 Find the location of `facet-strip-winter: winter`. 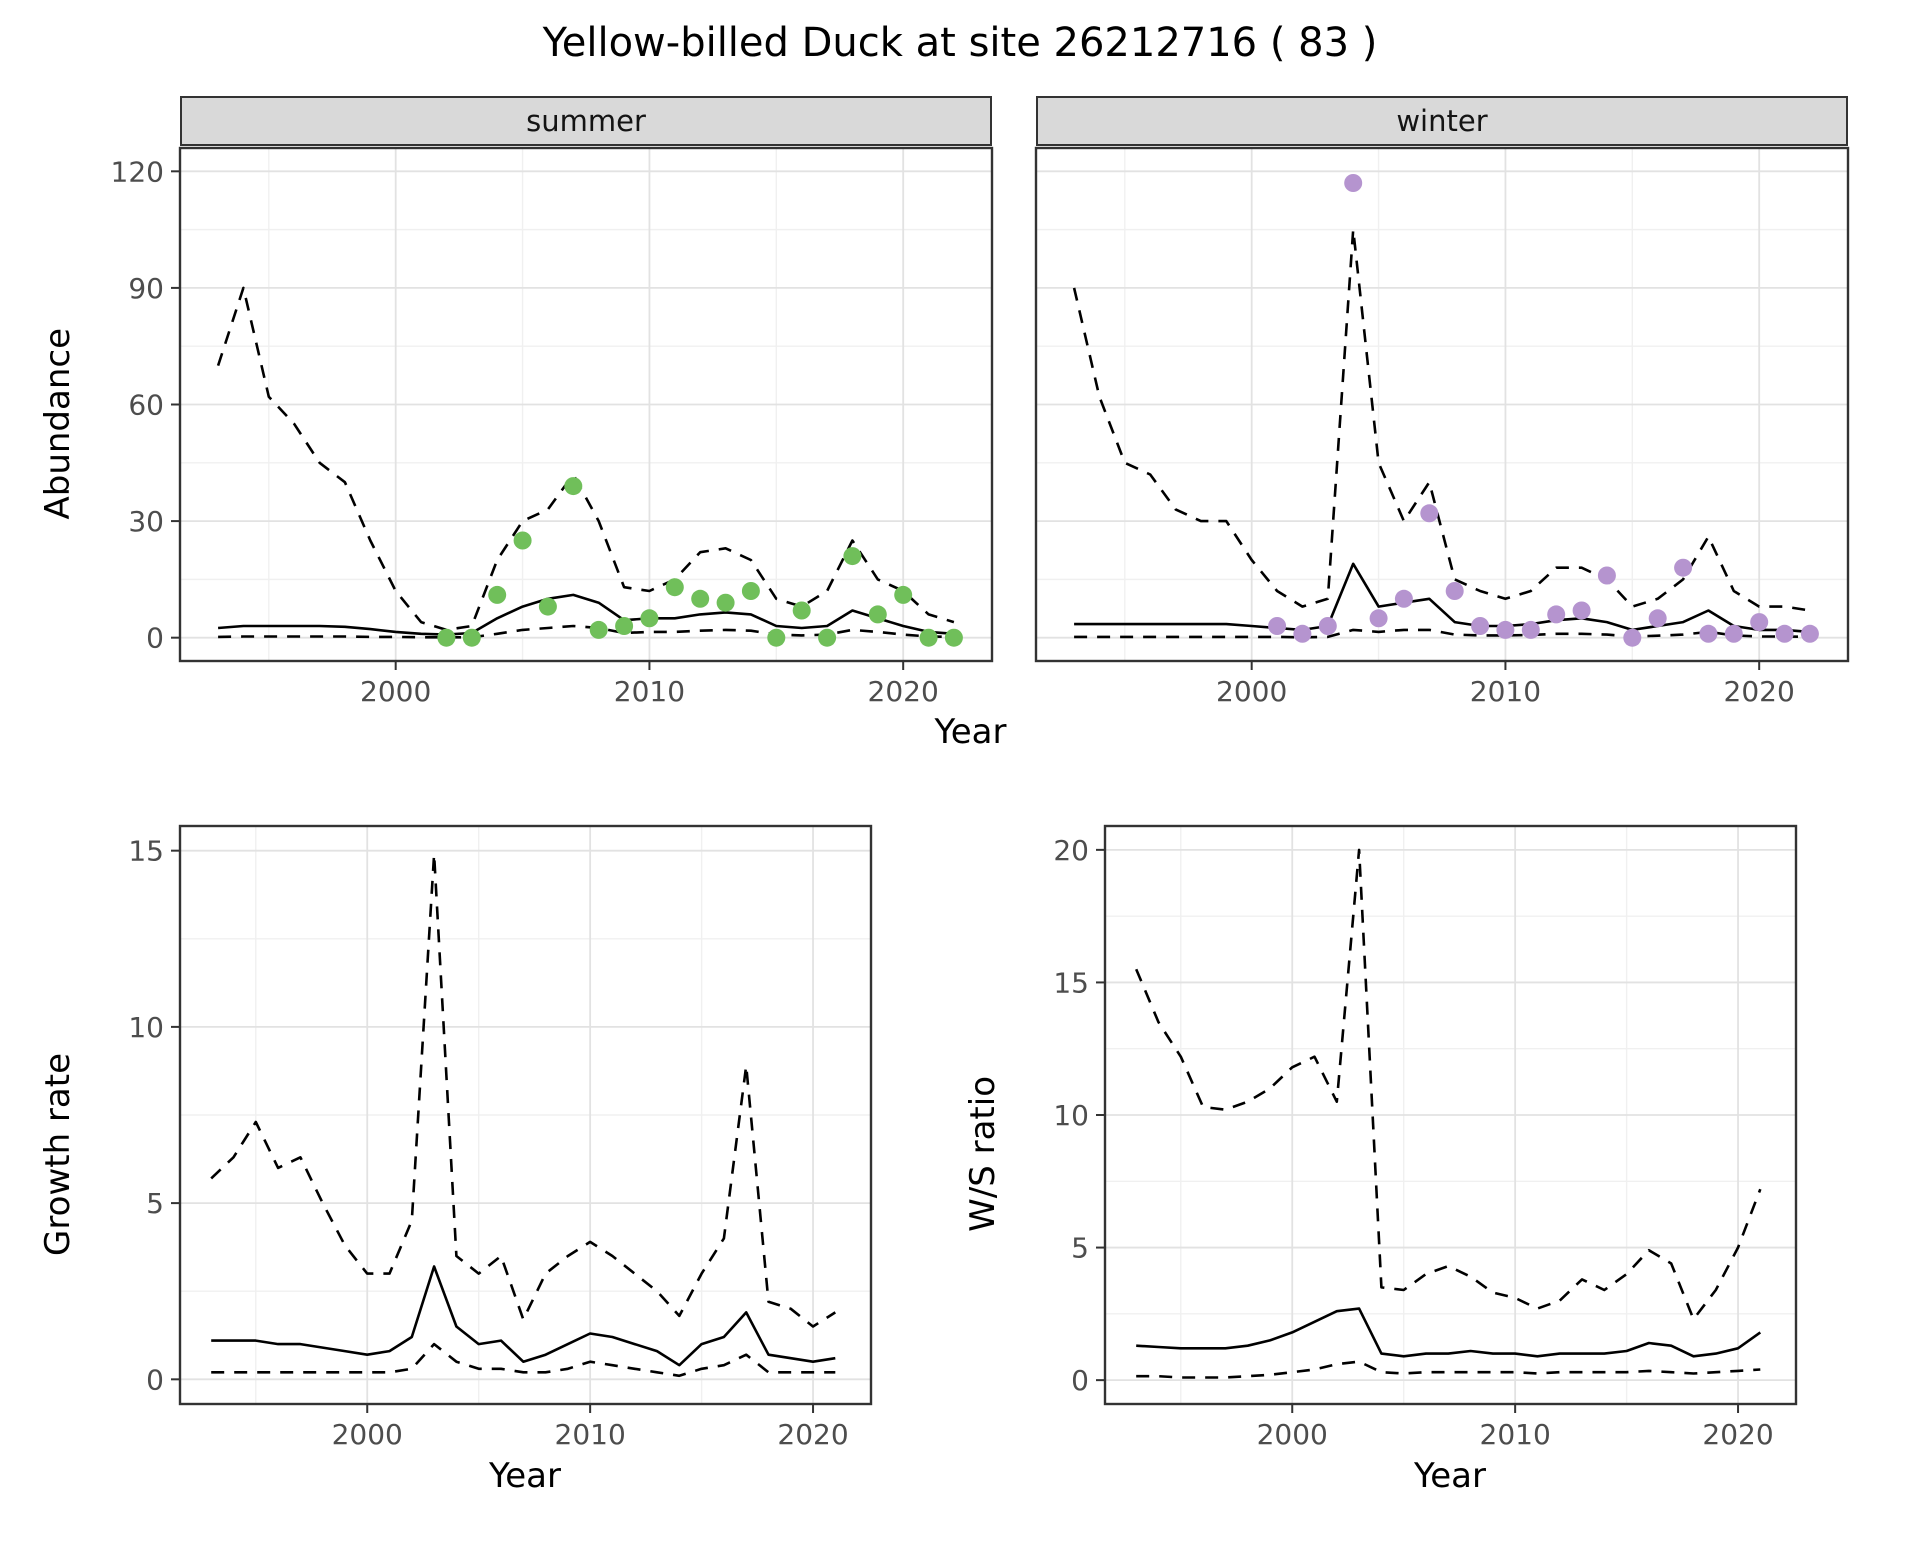

facet-strip-winter: winter is located at coordinates (1442, 121).